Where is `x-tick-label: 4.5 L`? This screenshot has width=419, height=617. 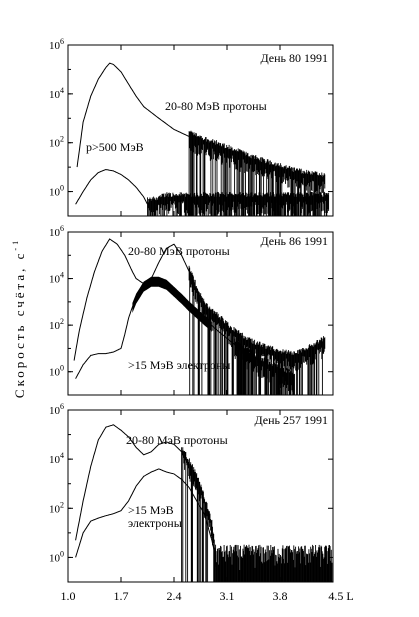
x-tick-label: 4.5 L is located at coordinates (340, 596).